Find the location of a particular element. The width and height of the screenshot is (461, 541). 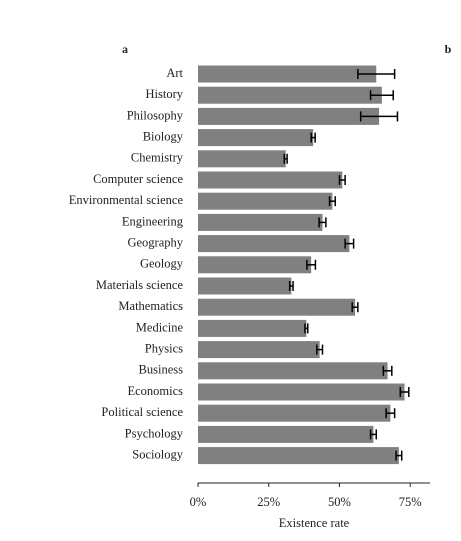

x-axis-label: Existence rate is located at coordinates (314, 523).